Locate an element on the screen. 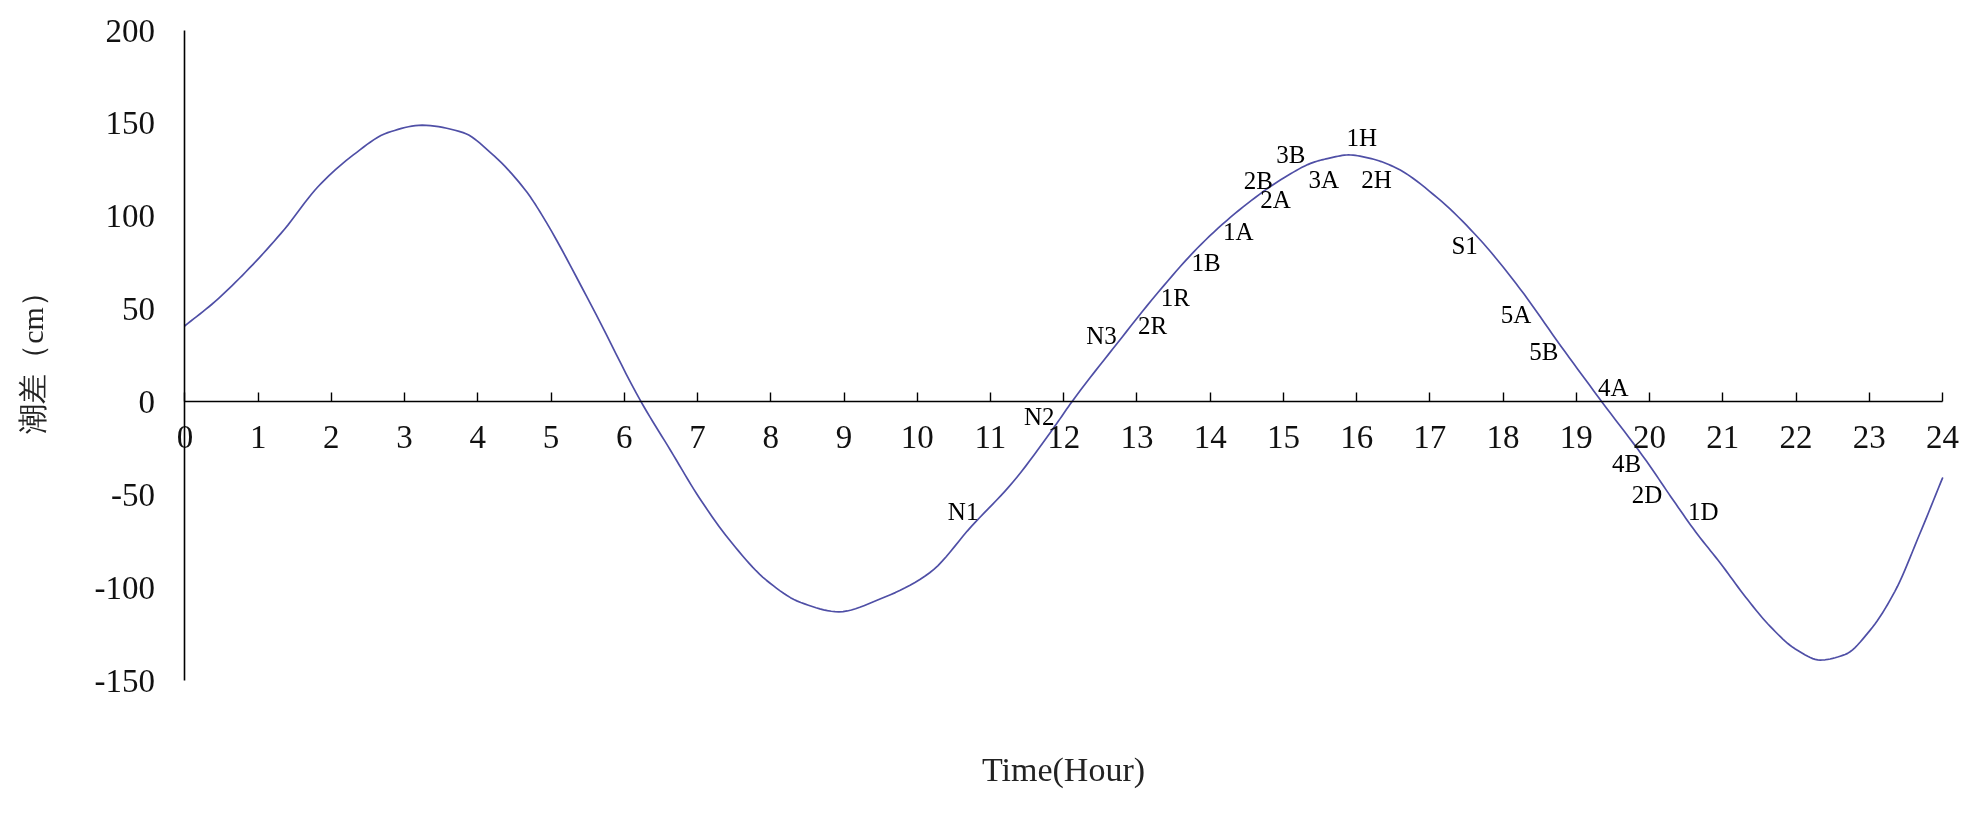  x-tick-label: 14 is located at coordinates (1210, 436).